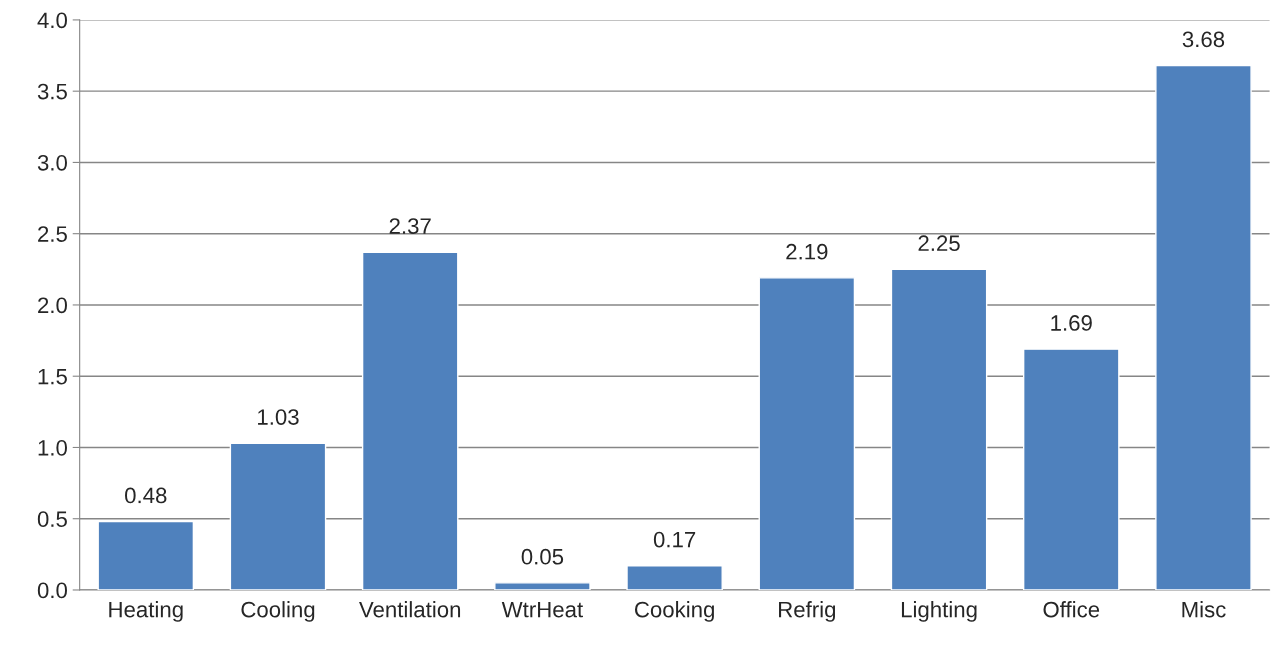 Image resolution: width=1285 pixels, height=653 pixels. What do you see at coordinates (542, 556) in the screenshot?
I see `data-label: 0.05` at bounding box center [542, 556].